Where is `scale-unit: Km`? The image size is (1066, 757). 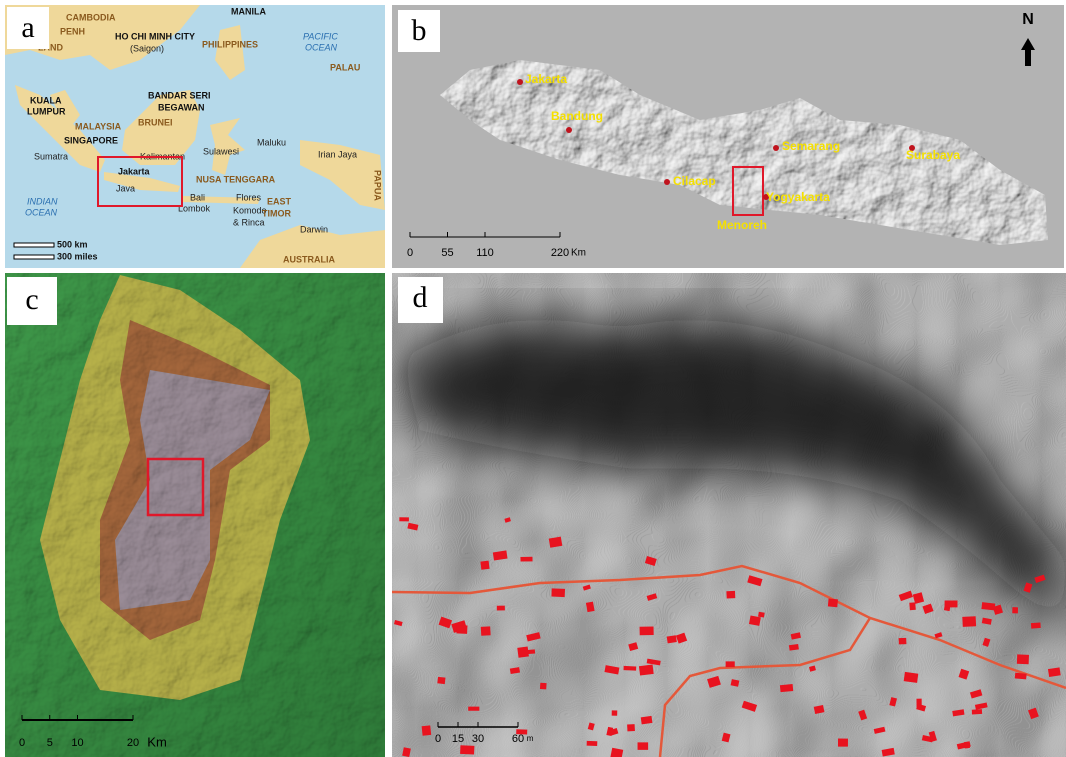
scale-unit: Km is located at coordinates (578, 253).